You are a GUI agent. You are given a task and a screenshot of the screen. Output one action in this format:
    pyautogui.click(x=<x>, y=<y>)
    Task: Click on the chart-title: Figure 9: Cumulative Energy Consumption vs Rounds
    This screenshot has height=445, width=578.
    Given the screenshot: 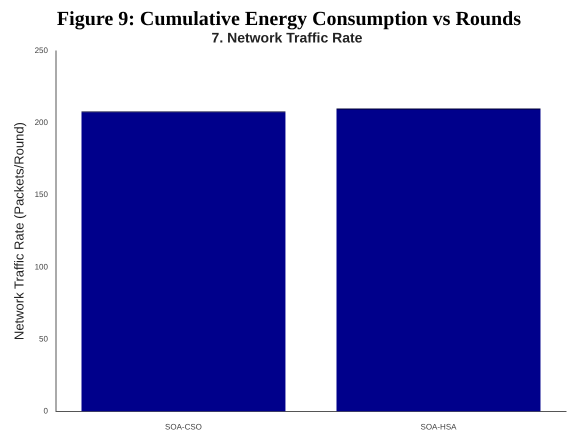 What is the action you would take?
    pyautogui.click(x=289, y=19)
    